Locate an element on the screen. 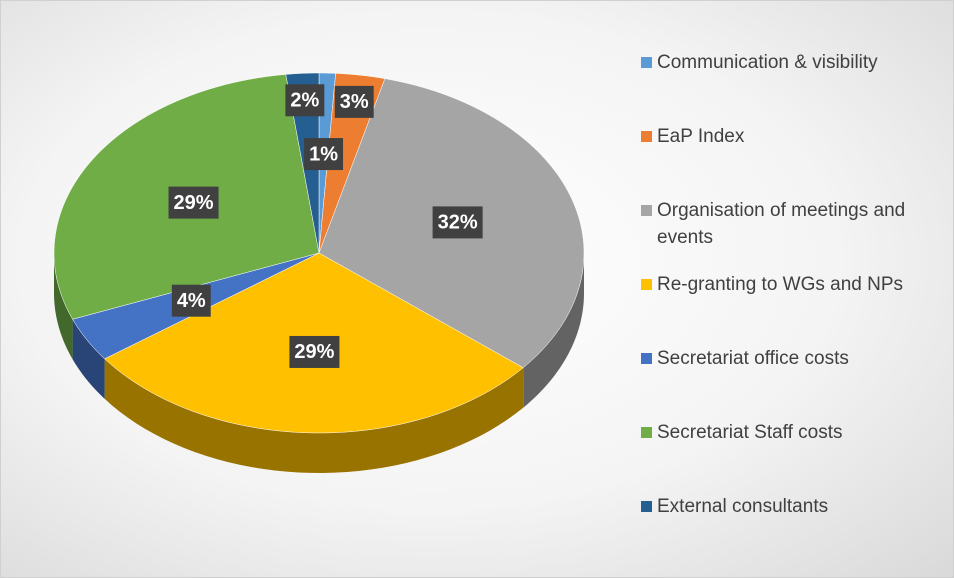  legend-item: EaP Index is located at coordinates (791, 136).